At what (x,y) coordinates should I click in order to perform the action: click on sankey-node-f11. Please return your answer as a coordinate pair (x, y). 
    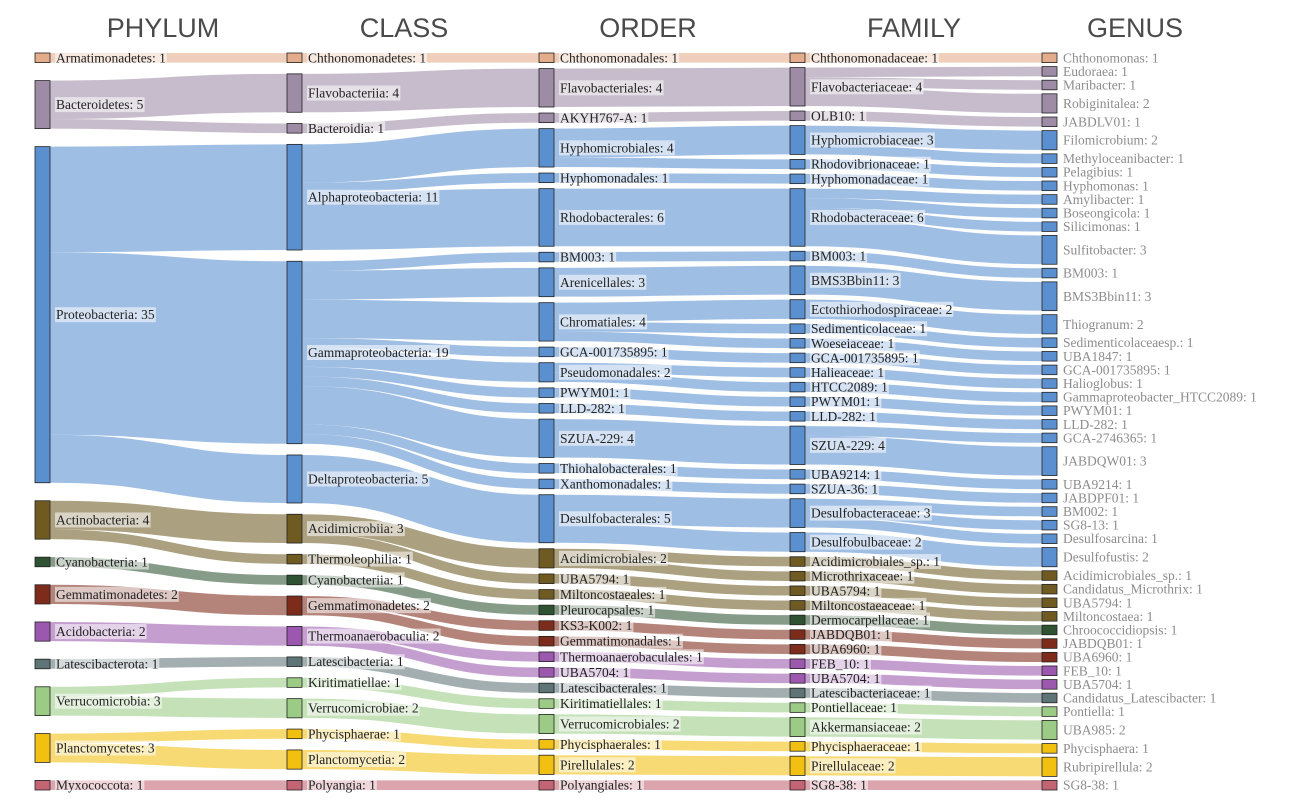
    Looking at the image, I should click on (797, 328).